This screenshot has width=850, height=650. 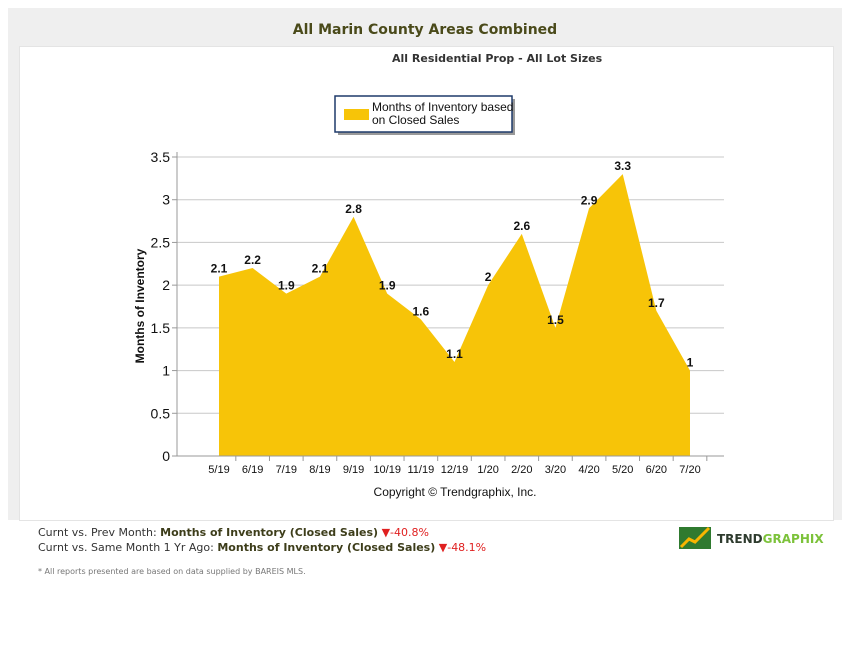 What do you see at coordinates (497, 58) in the screenshot?
I see `chart-subtitle: All Residential Prop - All Lot Sizes` at bounding box center [497, 58].